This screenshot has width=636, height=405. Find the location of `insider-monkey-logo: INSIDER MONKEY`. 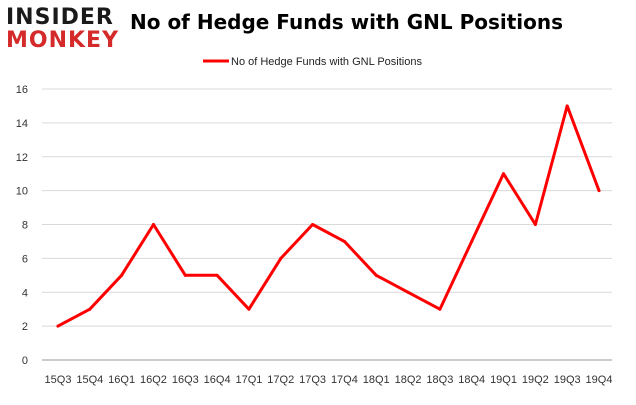

insider-monkey-logo: INSIDER MONKEY is located at coordinates (62, 30).